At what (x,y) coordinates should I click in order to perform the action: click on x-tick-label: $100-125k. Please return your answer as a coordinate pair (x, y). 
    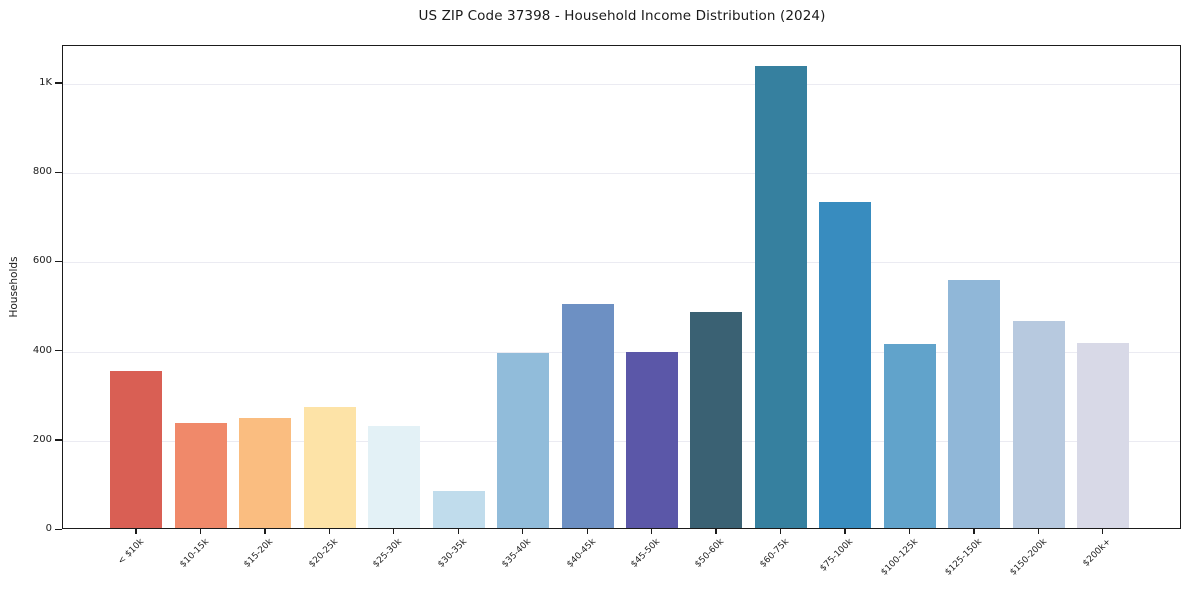
    Looking at the image, I should click on (899, 557).